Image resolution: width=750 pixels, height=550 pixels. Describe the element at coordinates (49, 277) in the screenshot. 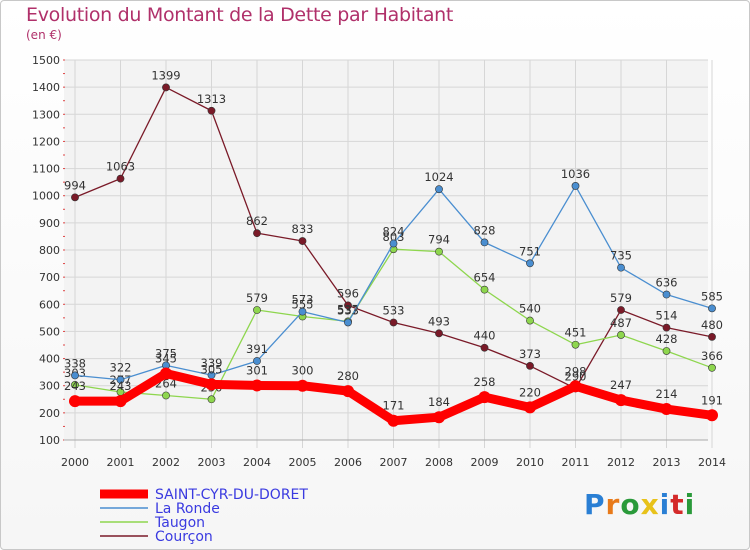

I see `y-tick-label: 700` at that location.